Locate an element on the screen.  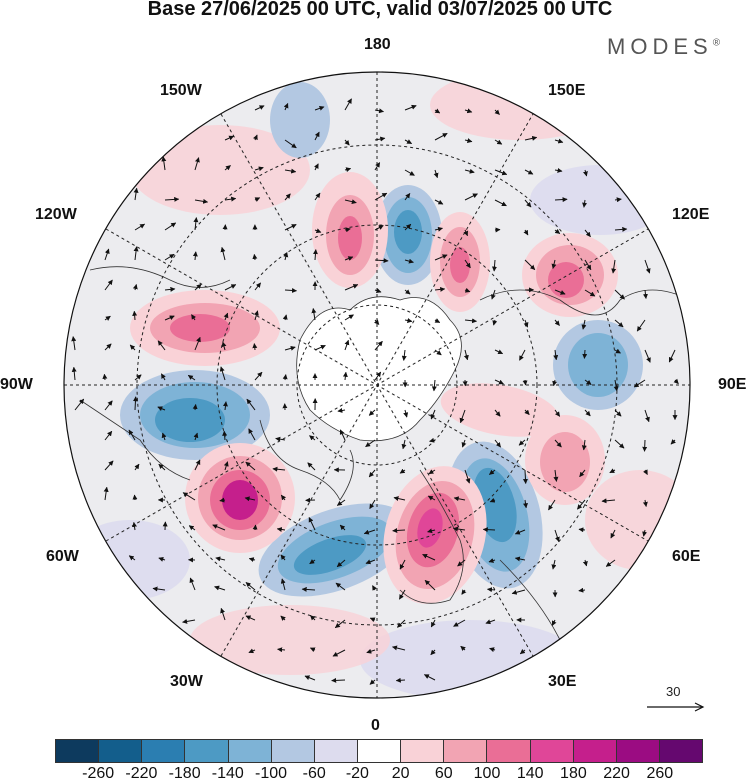
lon-label-60w: 60W is located at coordinates (62, 556).